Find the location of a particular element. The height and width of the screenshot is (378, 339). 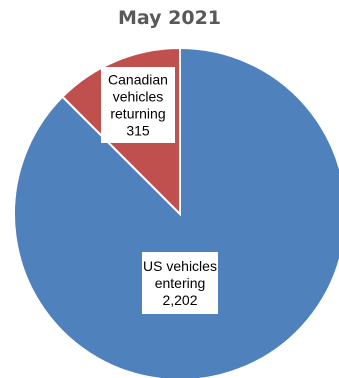

slice-label-line: 315 is located at coordinates (138, 131).